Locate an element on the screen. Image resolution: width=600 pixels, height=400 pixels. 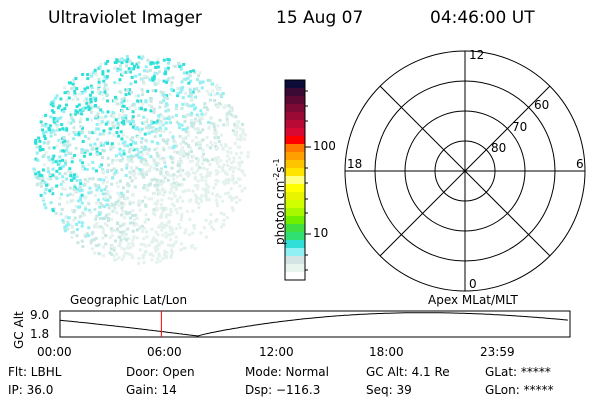
mlt-6-label: 6 is located at coordinates (580, 164).